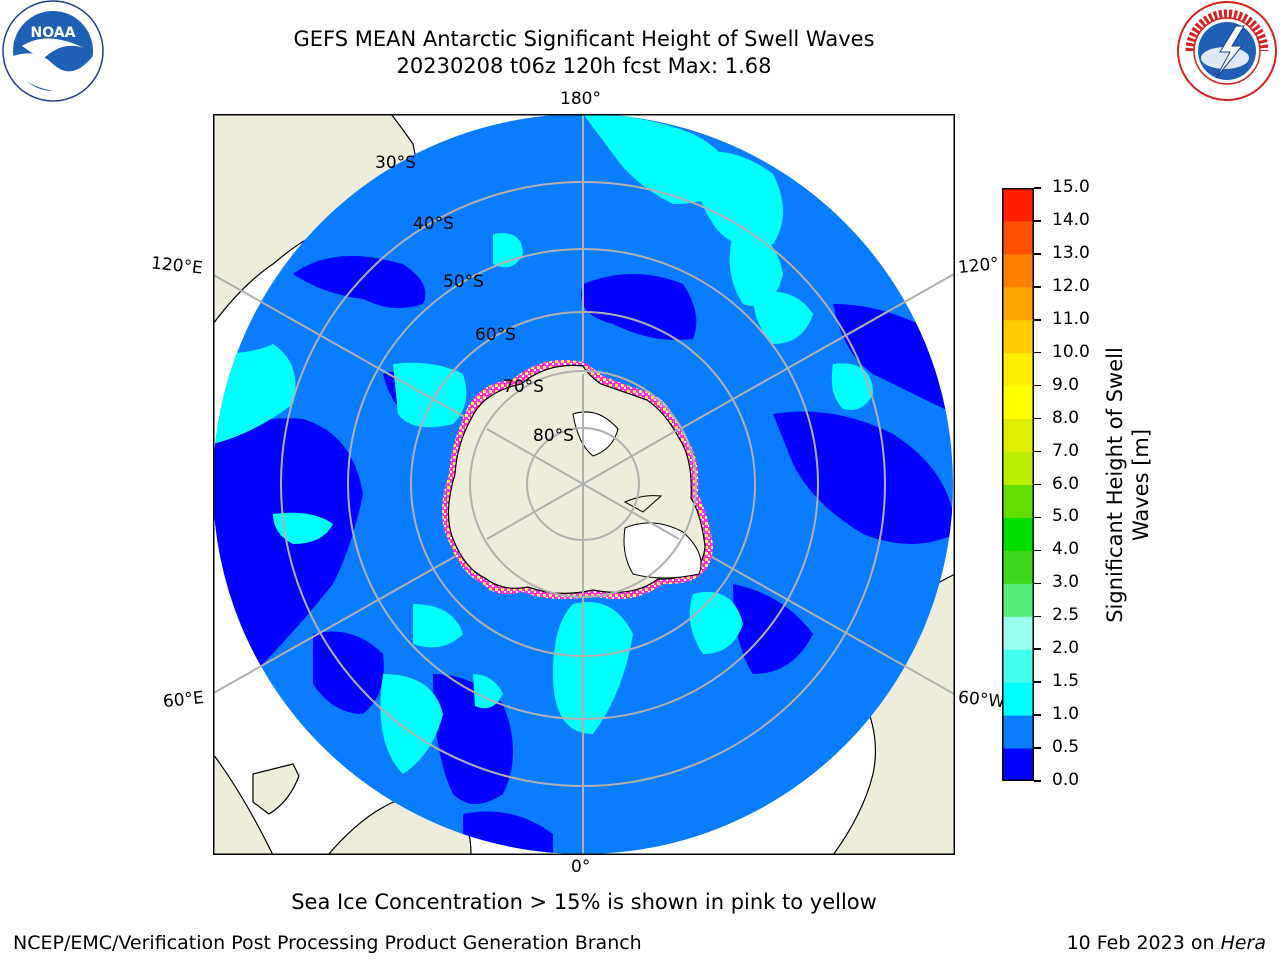  What do you see at coordinates (53, 51) in the screenshot?
I see `noaa-logo: NOAA` at bounding box center [53, 51].